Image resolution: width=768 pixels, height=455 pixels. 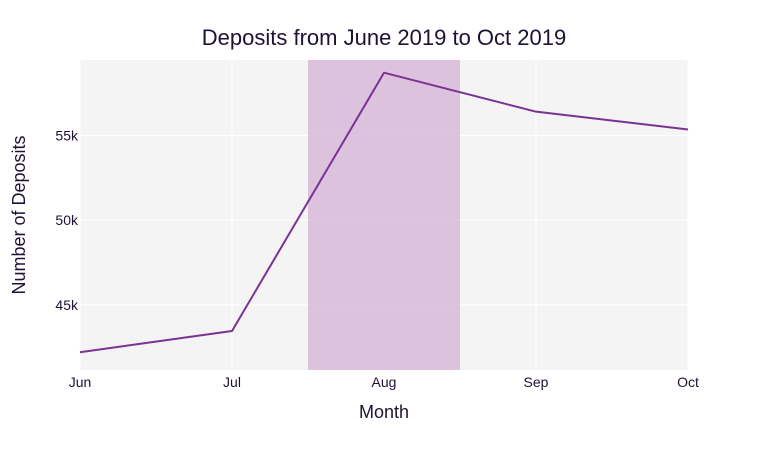 I want to click on x-tick-label: Jul, so click(x=232, y=382).